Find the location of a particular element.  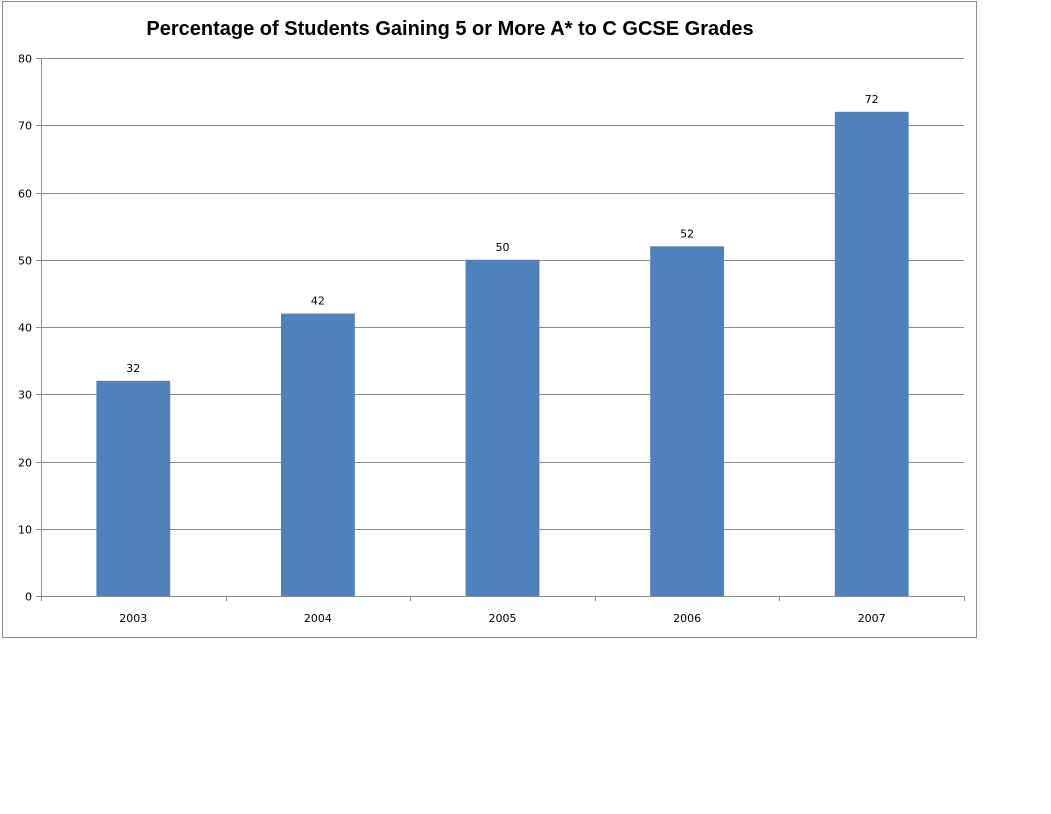

y-tick-label: 80 is located at coordinates (25, 59).